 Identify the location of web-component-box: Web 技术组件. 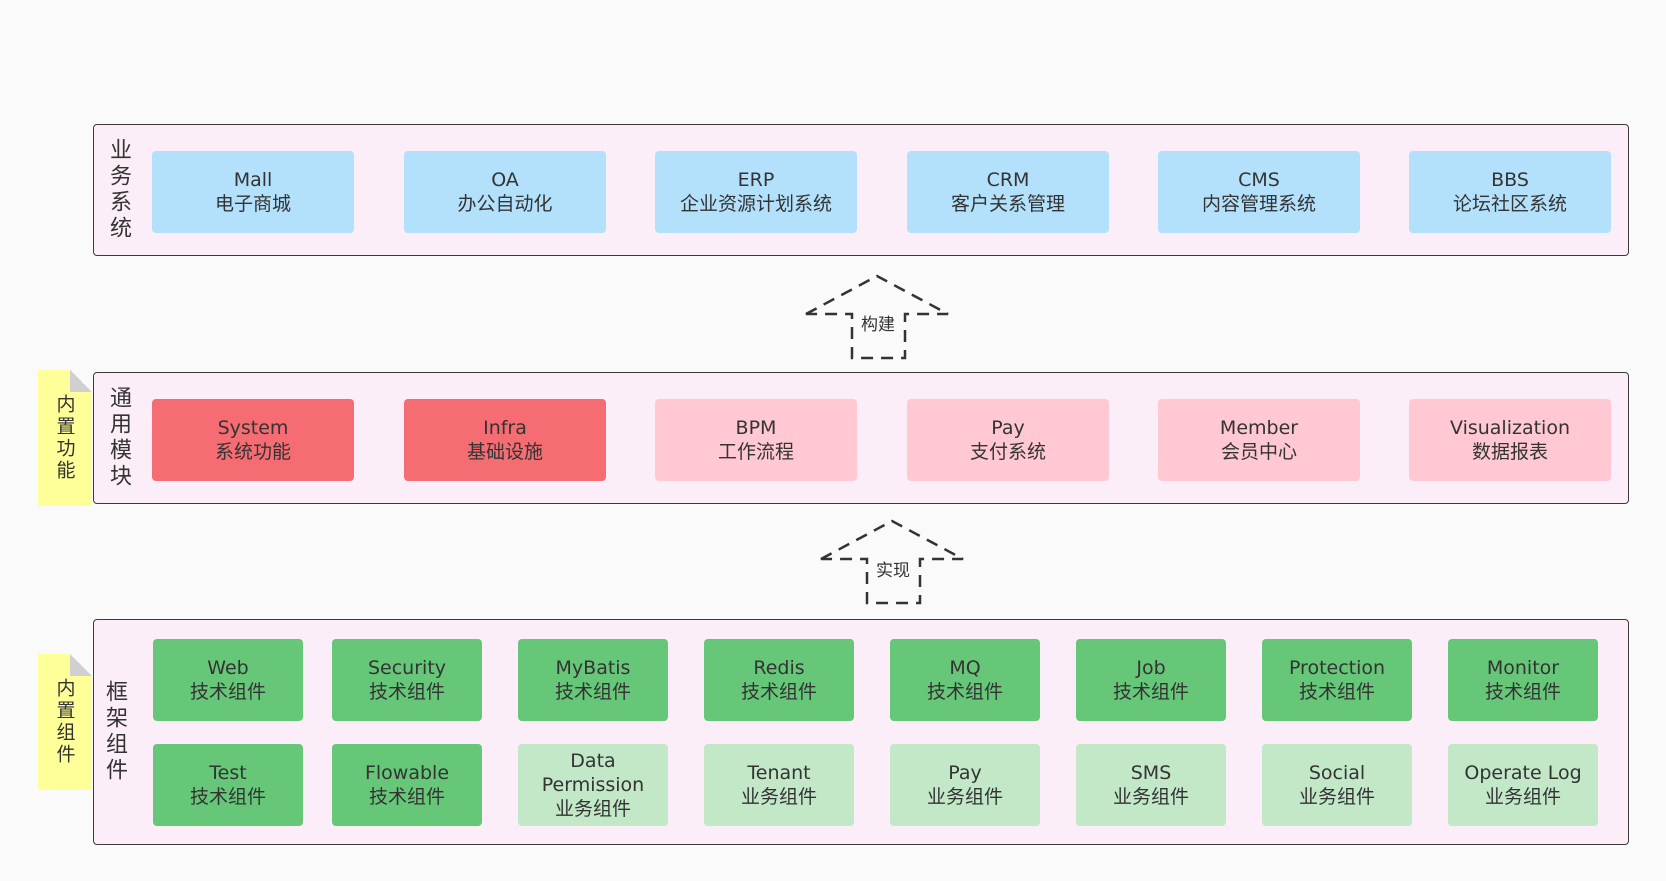
(228, 680).